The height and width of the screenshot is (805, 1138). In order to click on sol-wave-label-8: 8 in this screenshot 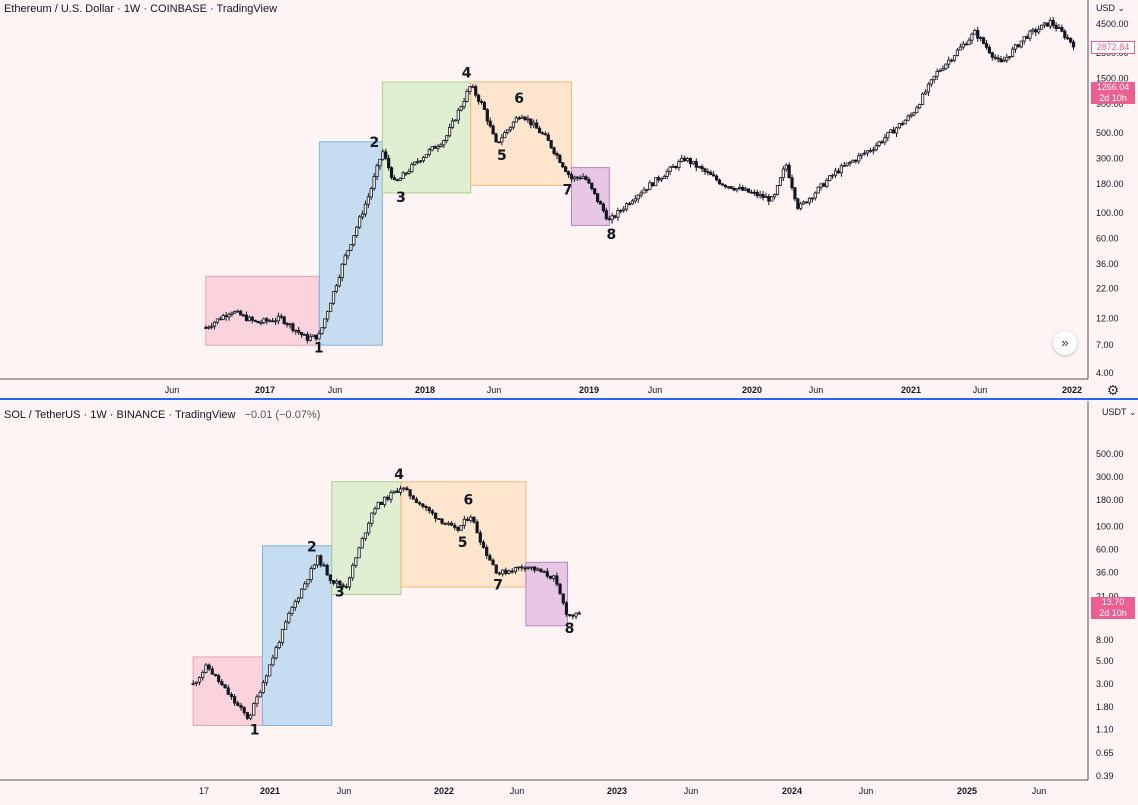, I will do `click(570, 629)`.